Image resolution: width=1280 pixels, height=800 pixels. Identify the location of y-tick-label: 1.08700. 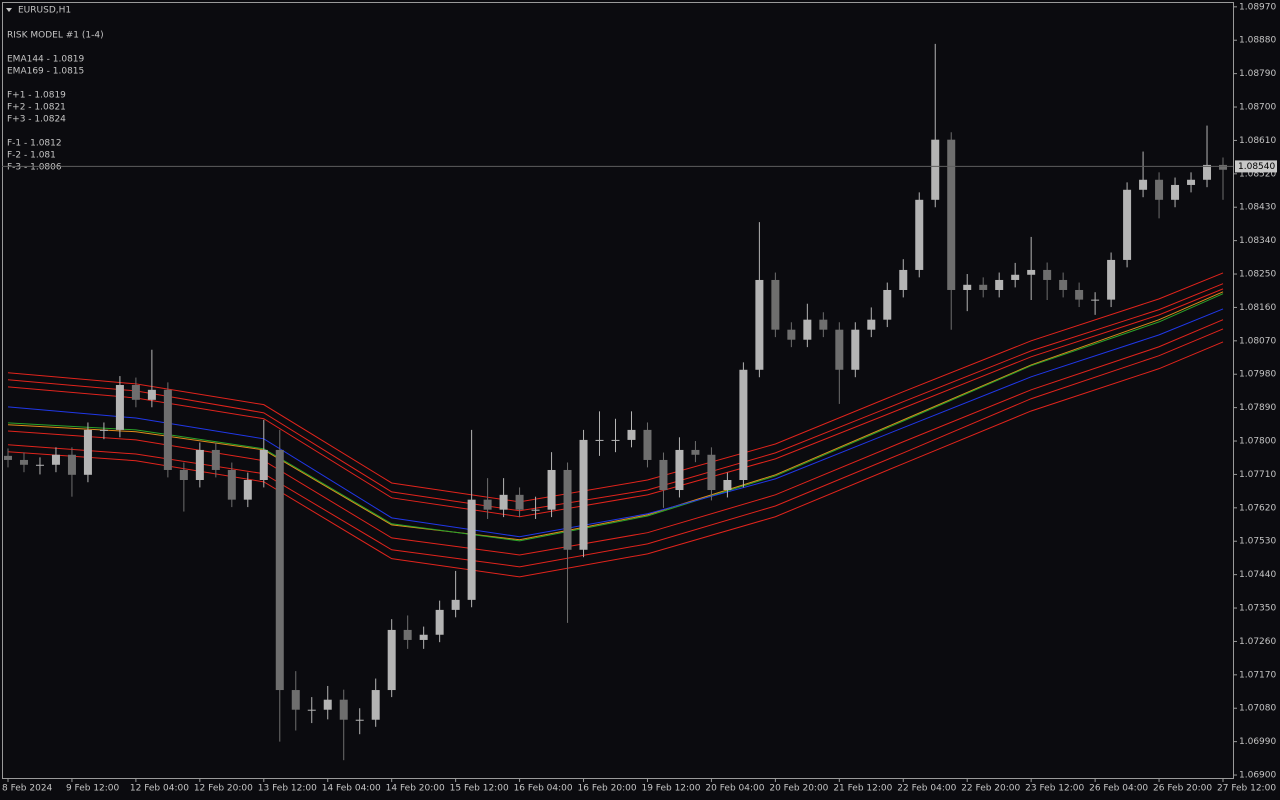
(1257, 108).